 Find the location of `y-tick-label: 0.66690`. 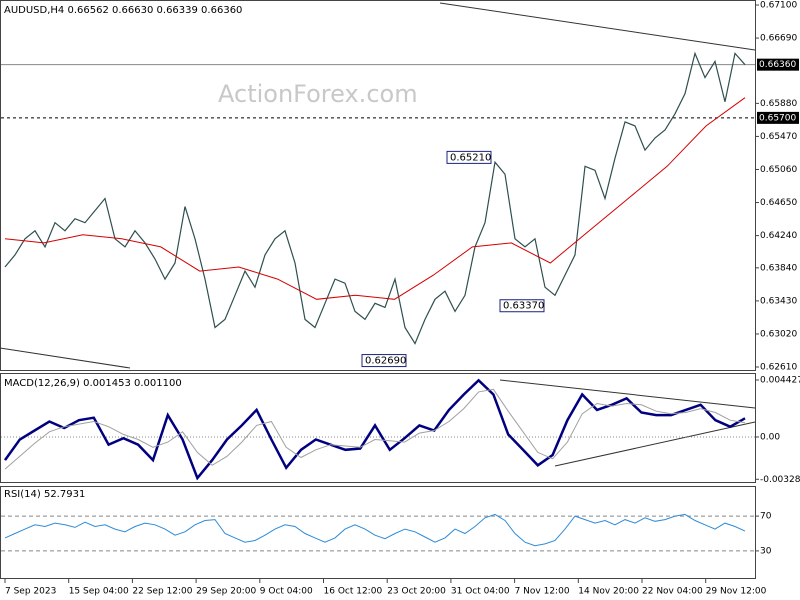

y-tick-label: 0.66690 is located at coordinates (778, 39).